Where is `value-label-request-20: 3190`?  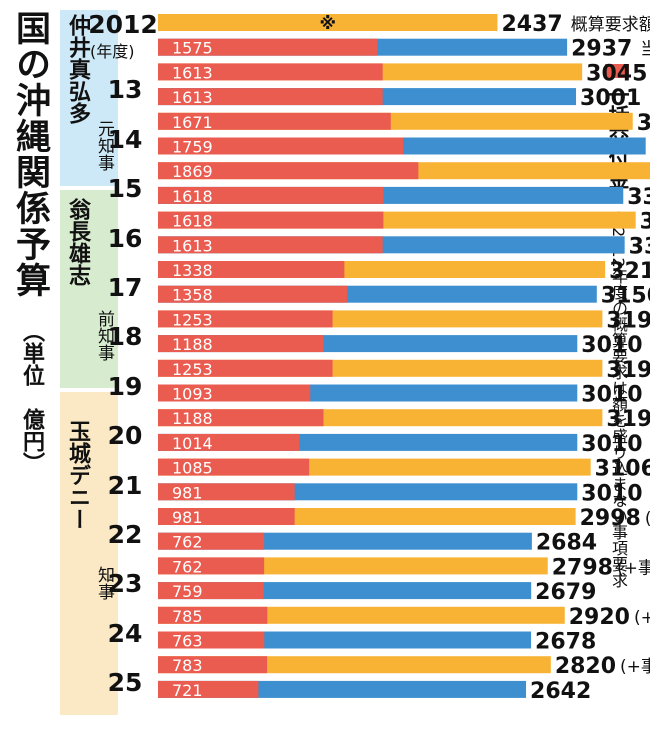 value-label-request-20: 3190 is located at coordinates (628, 419).